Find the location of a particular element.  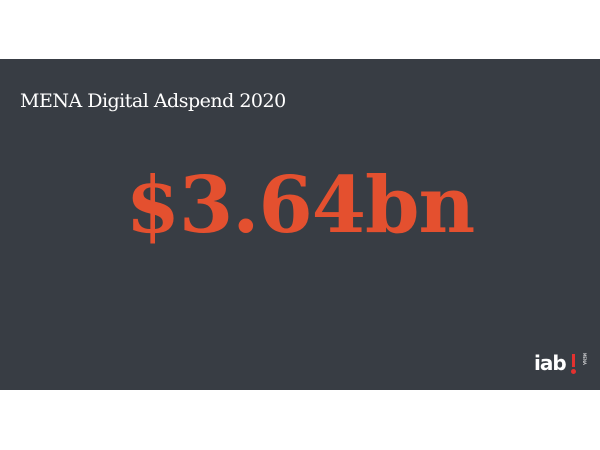

logo-exclamation-bar is located at coordinates (573, 360).